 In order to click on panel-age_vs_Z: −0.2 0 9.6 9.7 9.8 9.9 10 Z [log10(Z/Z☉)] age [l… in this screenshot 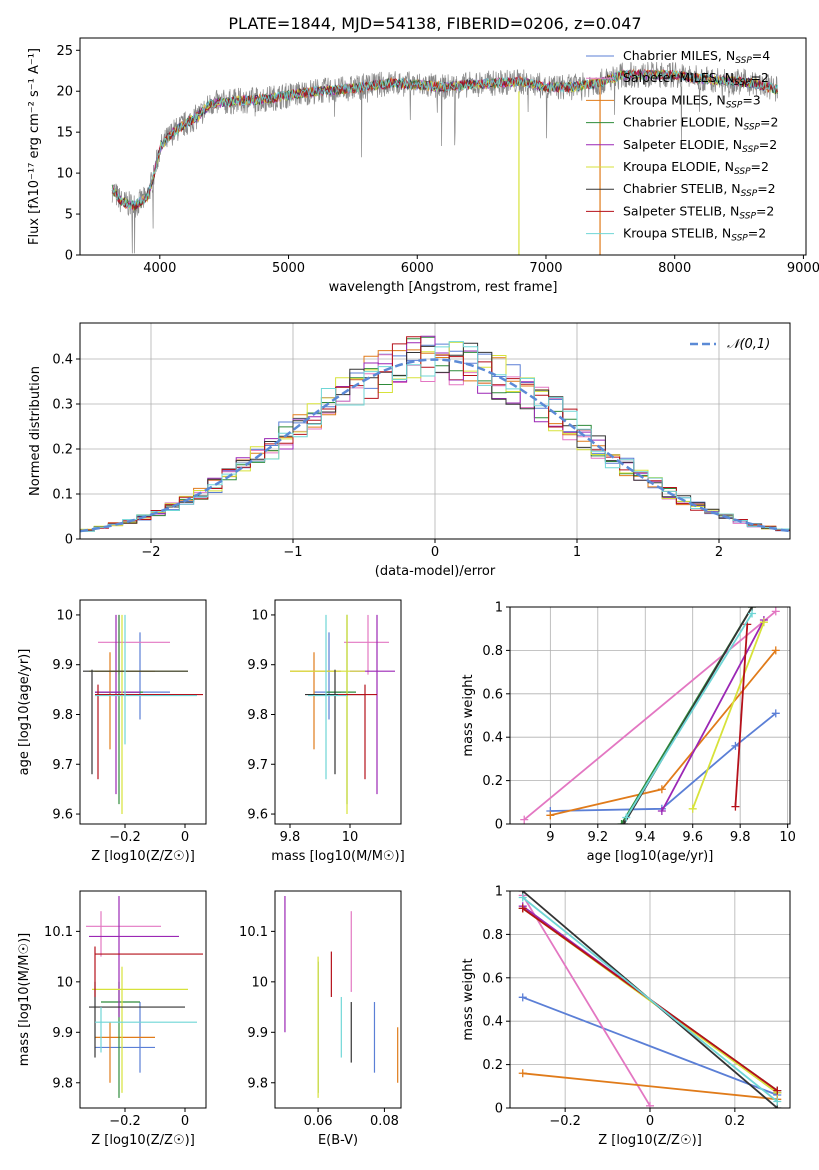, I will do `click(112, 731)`.